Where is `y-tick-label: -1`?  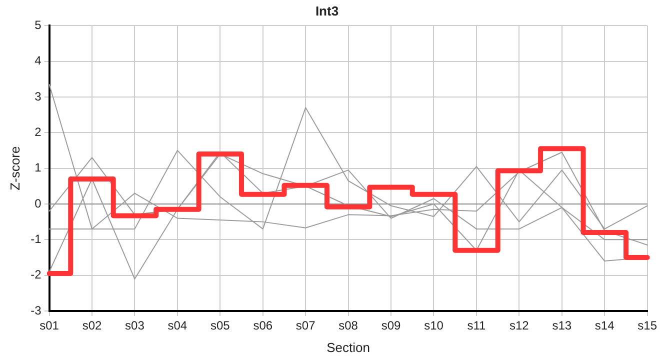 y-tick-label: -1 is located at coordinates (36, 239).